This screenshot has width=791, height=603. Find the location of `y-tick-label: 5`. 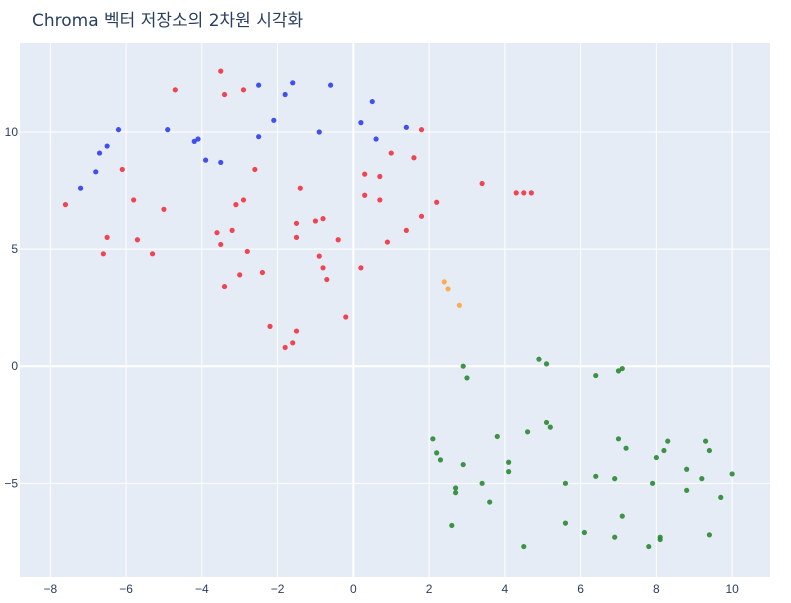

y-tick-label: 5 is located at coordinates (14, 249).